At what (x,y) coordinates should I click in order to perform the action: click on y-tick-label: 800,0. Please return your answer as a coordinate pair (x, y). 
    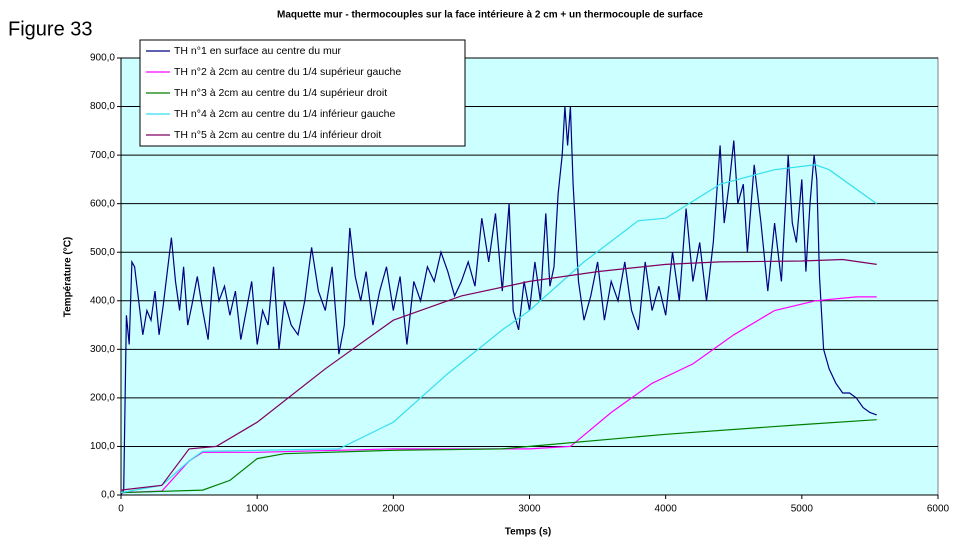
    Looking at the image, I should click on (102, 106).